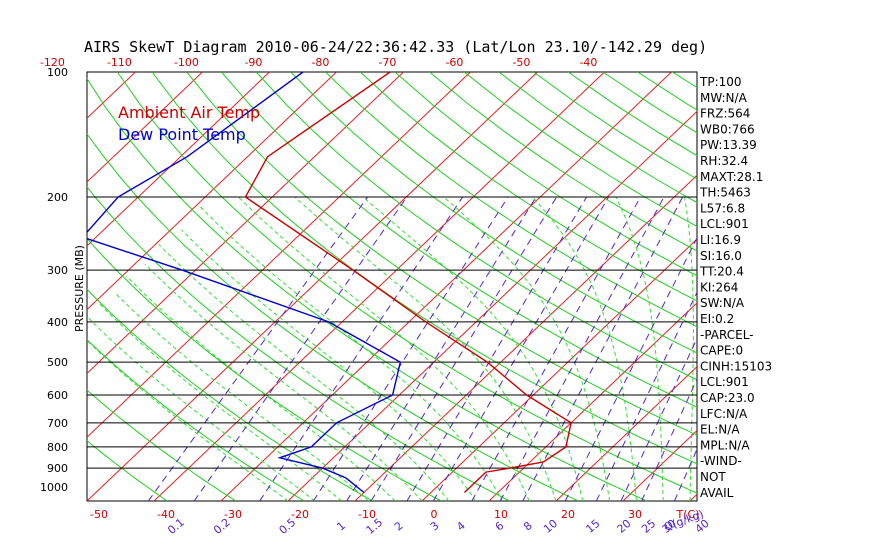 This screenshot has height=560, width=870. Describe the element at coordinates (721, 461) in the screenshot. I see `index-label: -WIND-` at that location.